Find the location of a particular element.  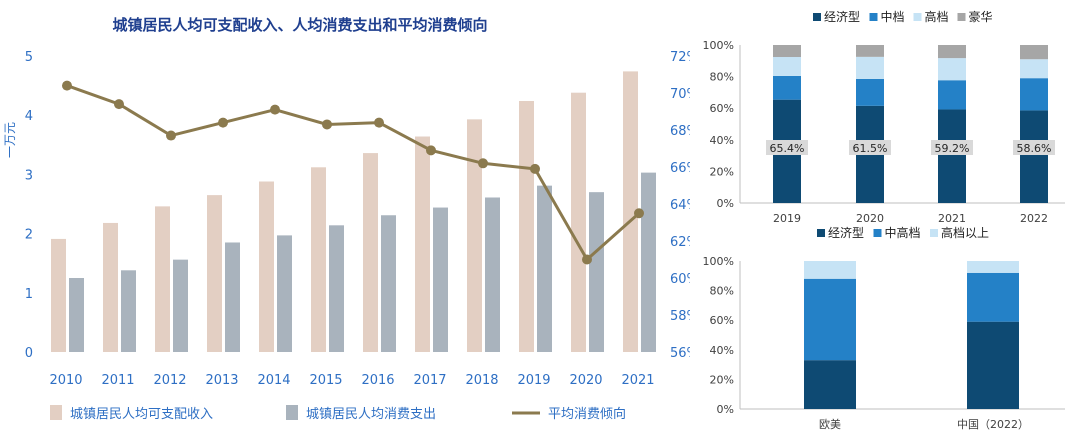

x-tick-label: 2022 is located at coordinates (1034, 218).